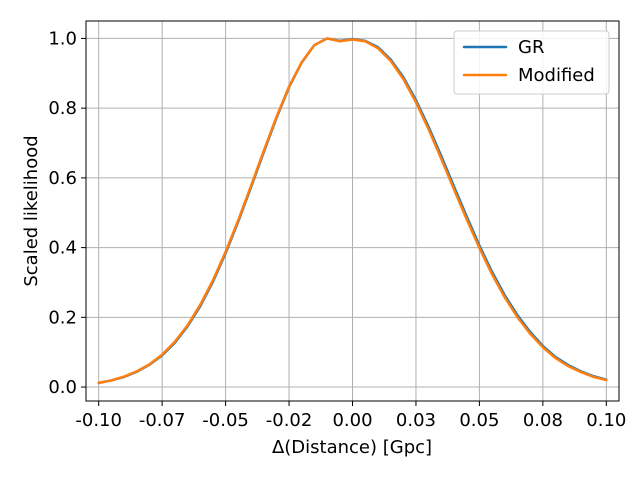  Describe the element at coordinates (352, 447) in the screenshot. I see `x-axis-label: Δ(Distance) [Gpc]` at that location.